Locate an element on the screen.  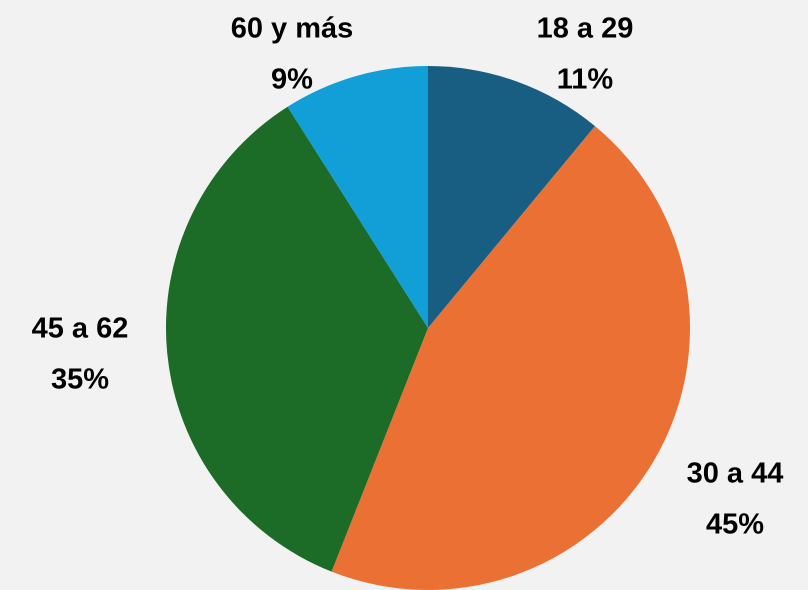
slice-value-label: 9% is located at coordinates (292, 80).